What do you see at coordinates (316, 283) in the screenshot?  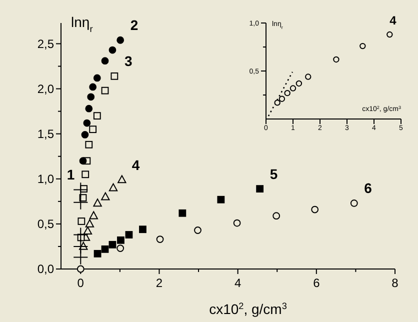 I see `x-tick-label: 6` at bounding box center [316, 283].